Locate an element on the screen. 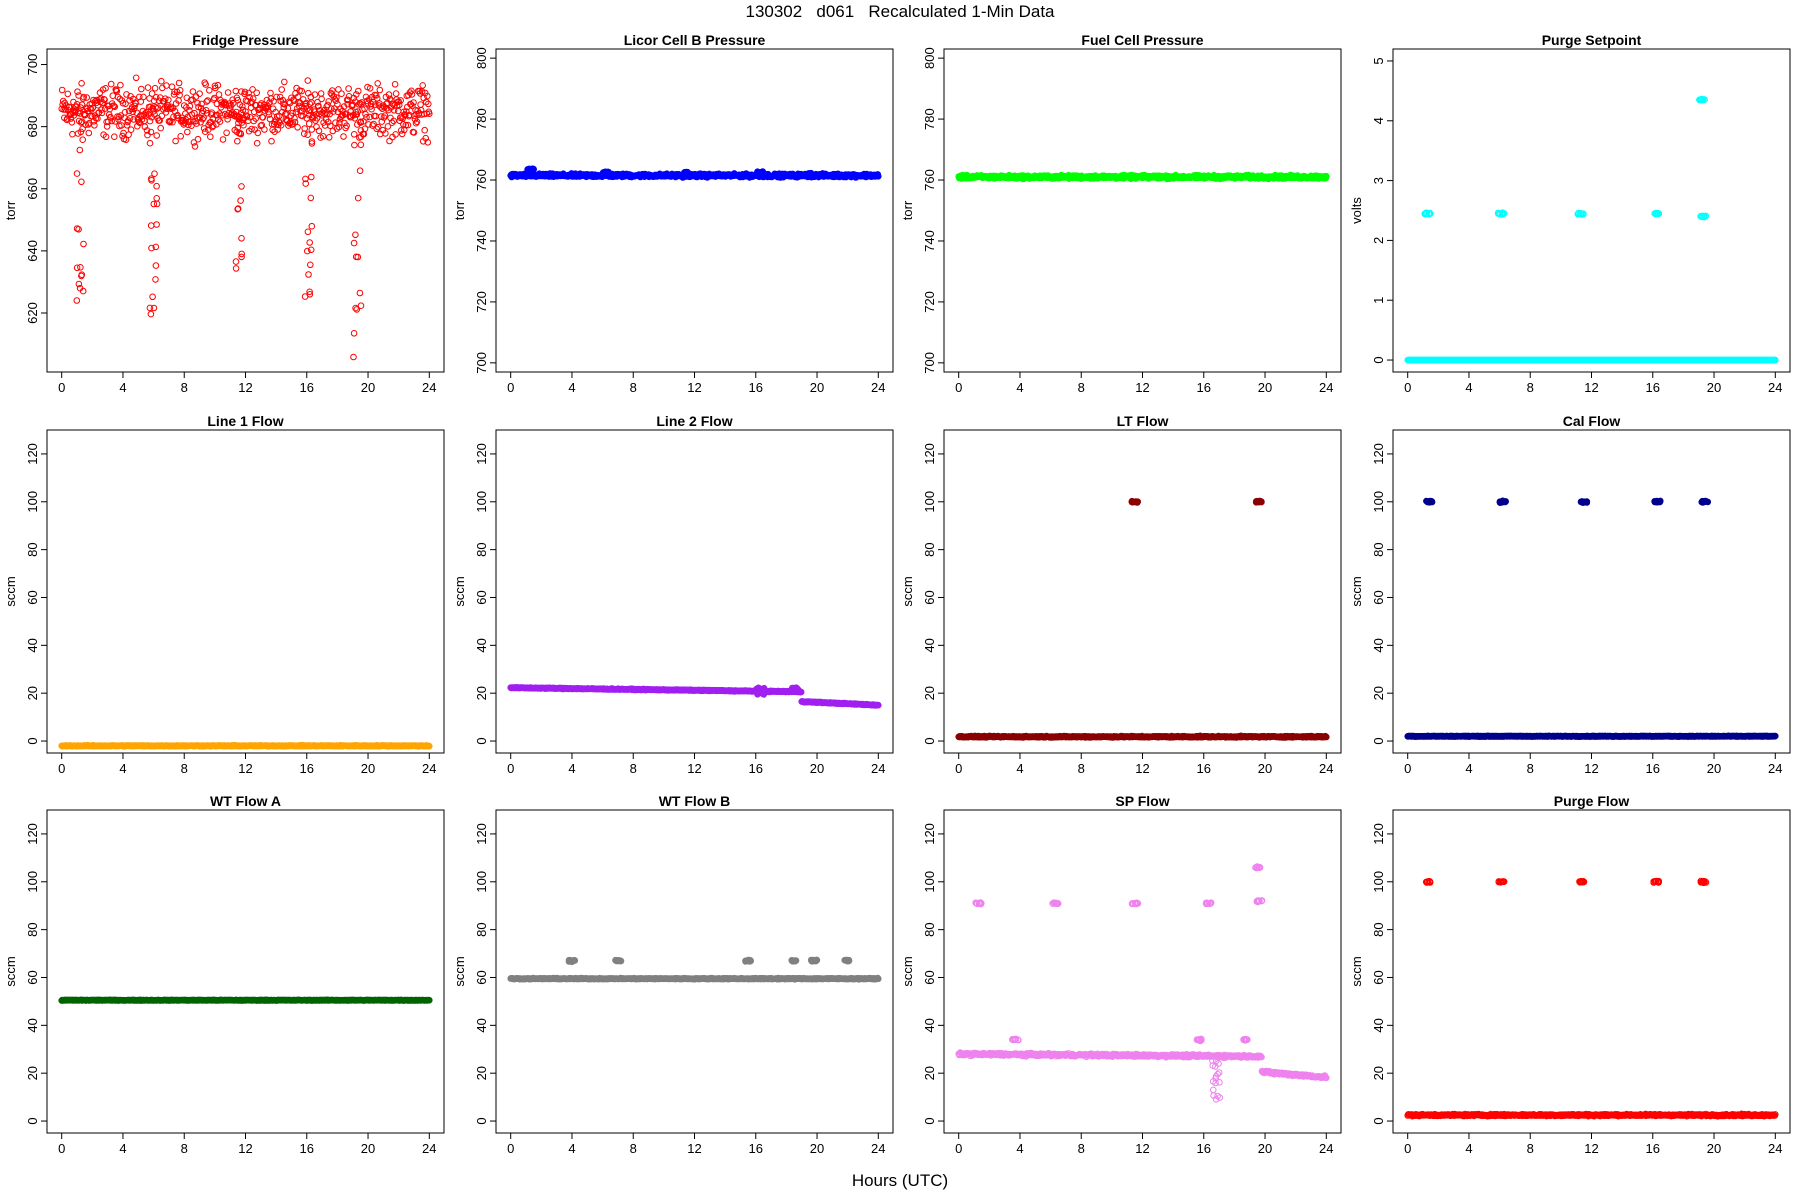  y-tick-label: 780 is located at coordinates (929, 119).